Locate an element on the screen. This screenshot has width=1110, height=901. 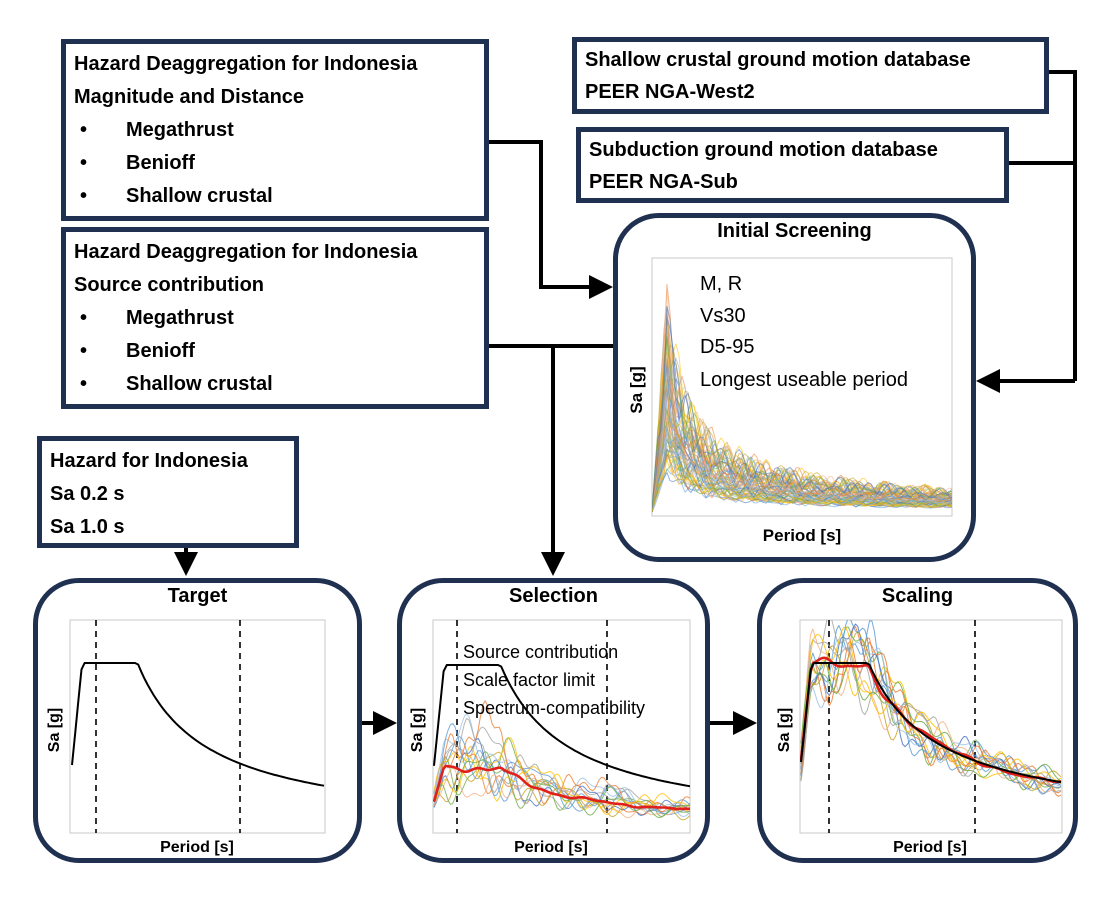
initial-plot-frame is located at coordinates (802, 387).